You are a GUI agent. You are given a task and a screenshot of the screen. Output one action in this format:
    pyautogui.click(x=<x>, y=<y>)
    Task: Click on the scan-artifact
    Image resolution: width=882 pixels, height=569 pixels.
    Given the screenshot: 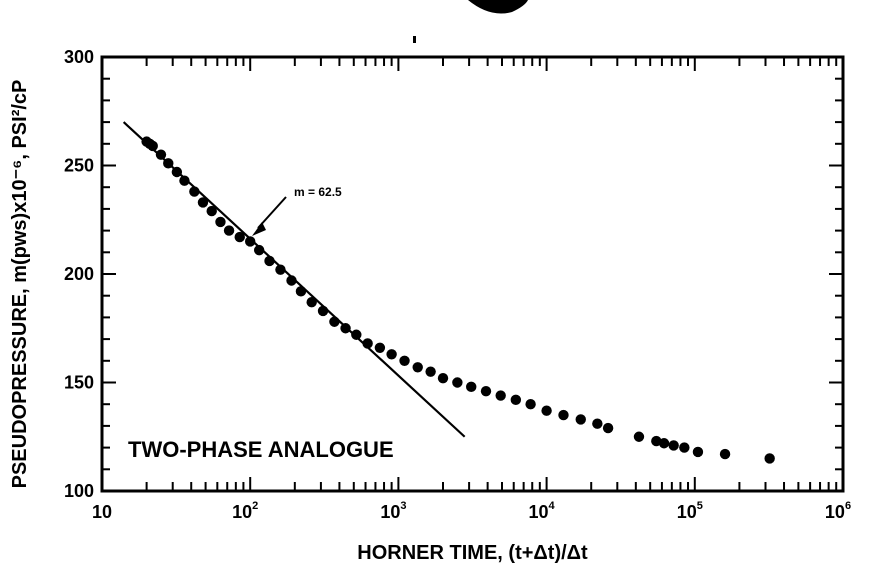 What is the action you would take?
    pyautogui.click(x=498, y=7)
    